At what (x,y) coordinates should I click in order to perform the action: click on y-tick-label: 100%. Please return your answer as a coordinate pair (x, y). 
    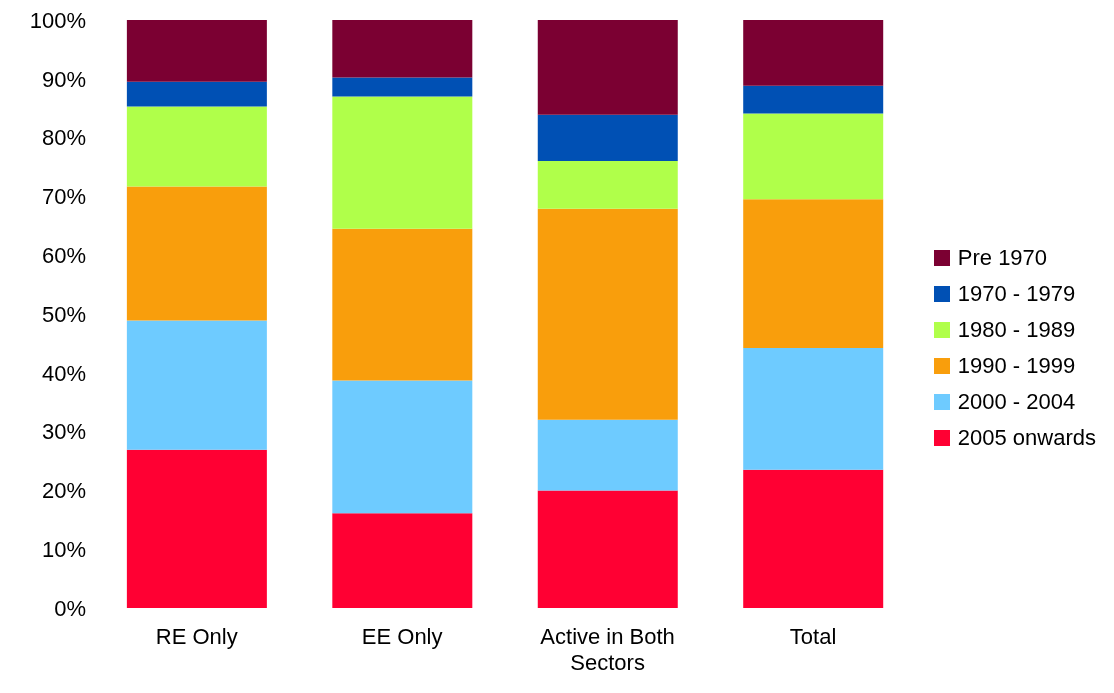
    Looking at the image, I should click on (57, 20).